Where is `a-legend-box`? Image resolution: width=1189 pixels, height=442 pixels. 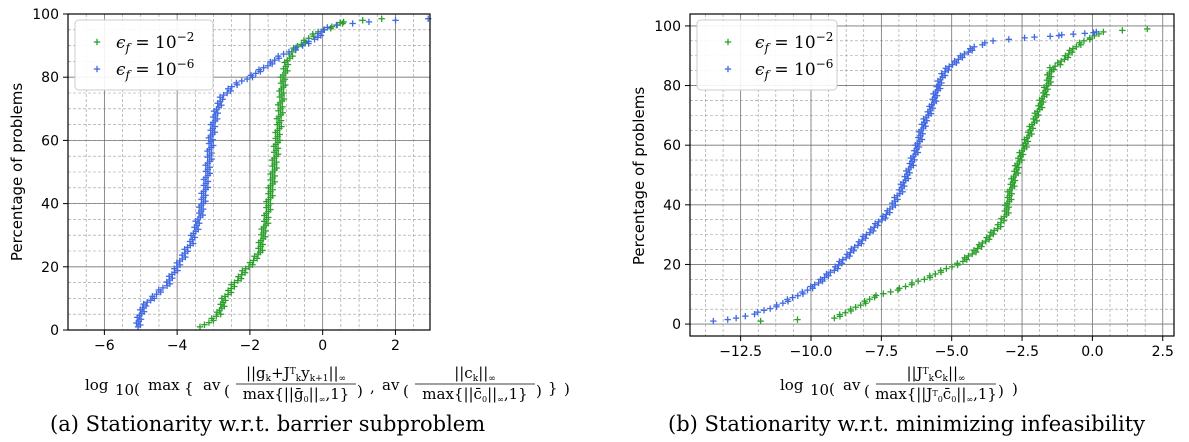 a-legend-box is located at coordinates (144, 55).